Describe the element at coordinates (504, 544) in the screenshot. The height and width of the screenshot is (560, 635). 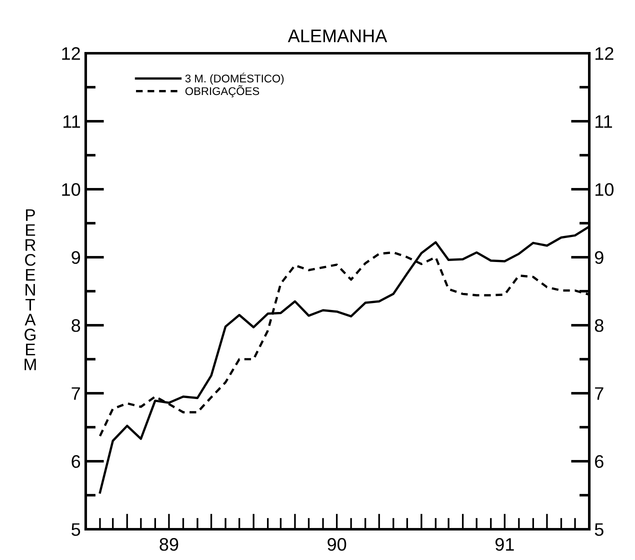
I see `x-tick-label: 91` at that location.